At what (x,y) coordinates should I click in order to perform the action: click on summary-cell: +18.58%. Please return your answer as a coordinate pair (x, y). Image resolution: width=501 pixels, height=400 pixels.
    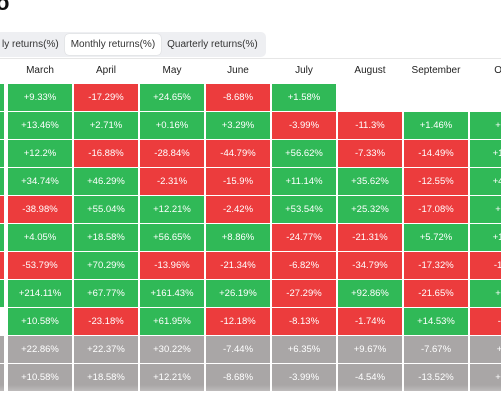
    Looking at the image, I should click on (106, 377).